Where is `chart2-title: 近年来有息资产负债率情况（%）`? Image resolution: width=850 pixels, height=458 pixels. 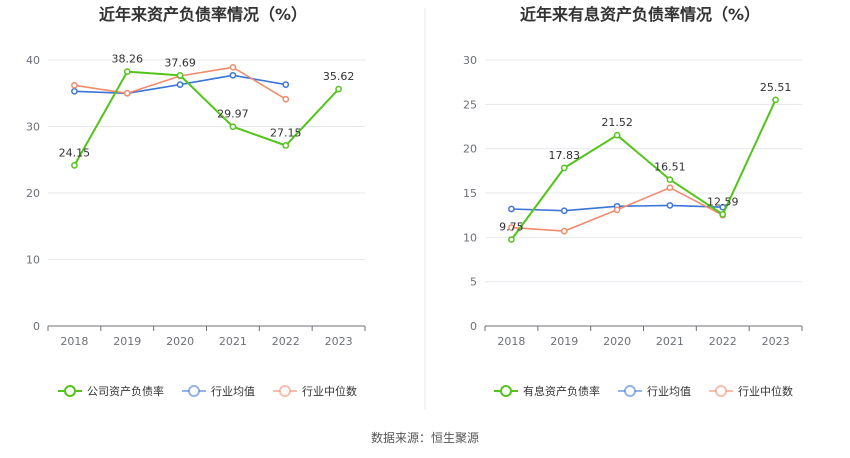
chart2-title: 近年来有息资产负债率情况（%） is located at coordinates (640, 14).